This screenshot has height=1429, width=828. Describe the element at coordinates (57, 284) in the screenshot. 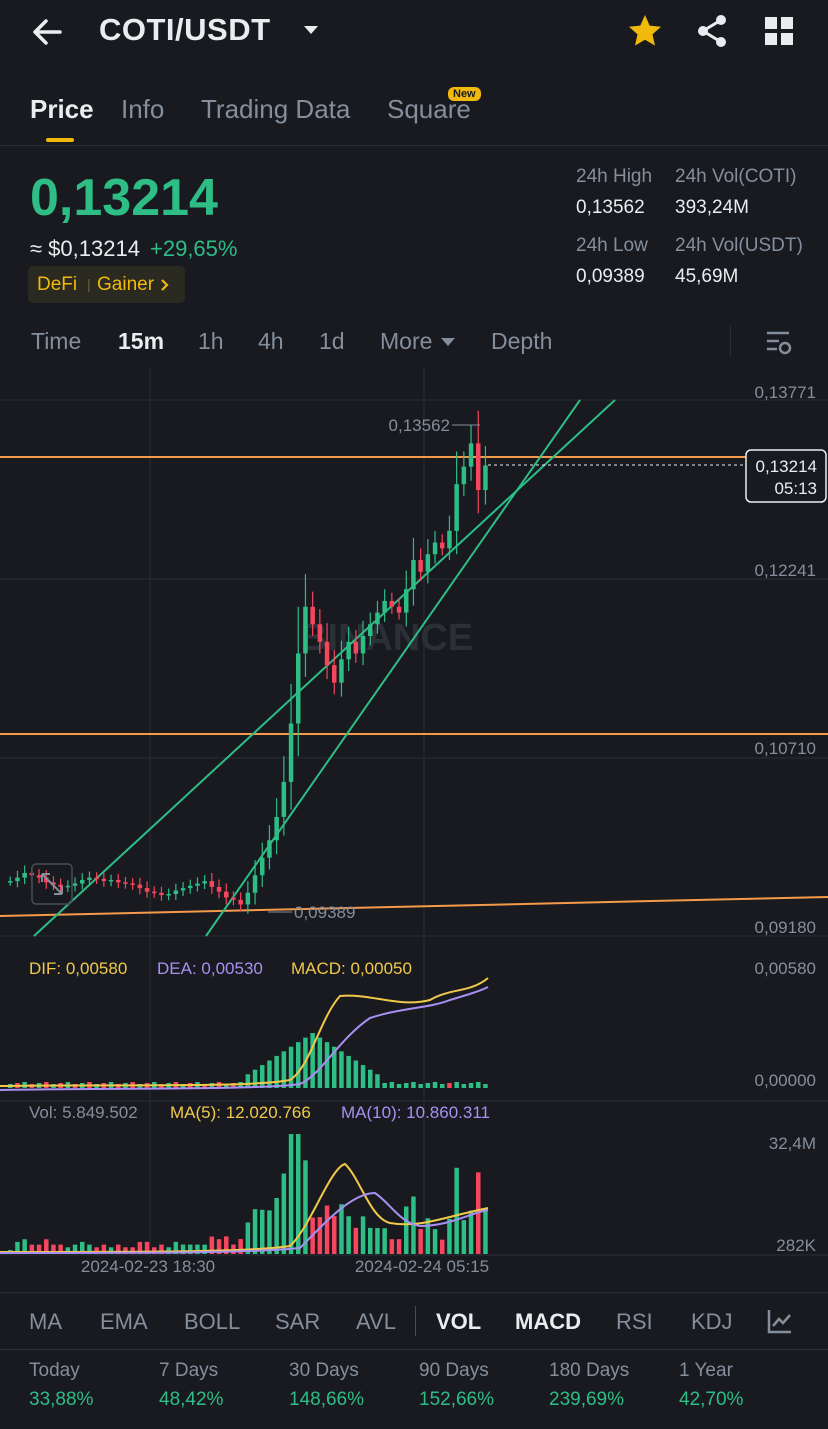

I see `tag-defi: DeFi` at that location.